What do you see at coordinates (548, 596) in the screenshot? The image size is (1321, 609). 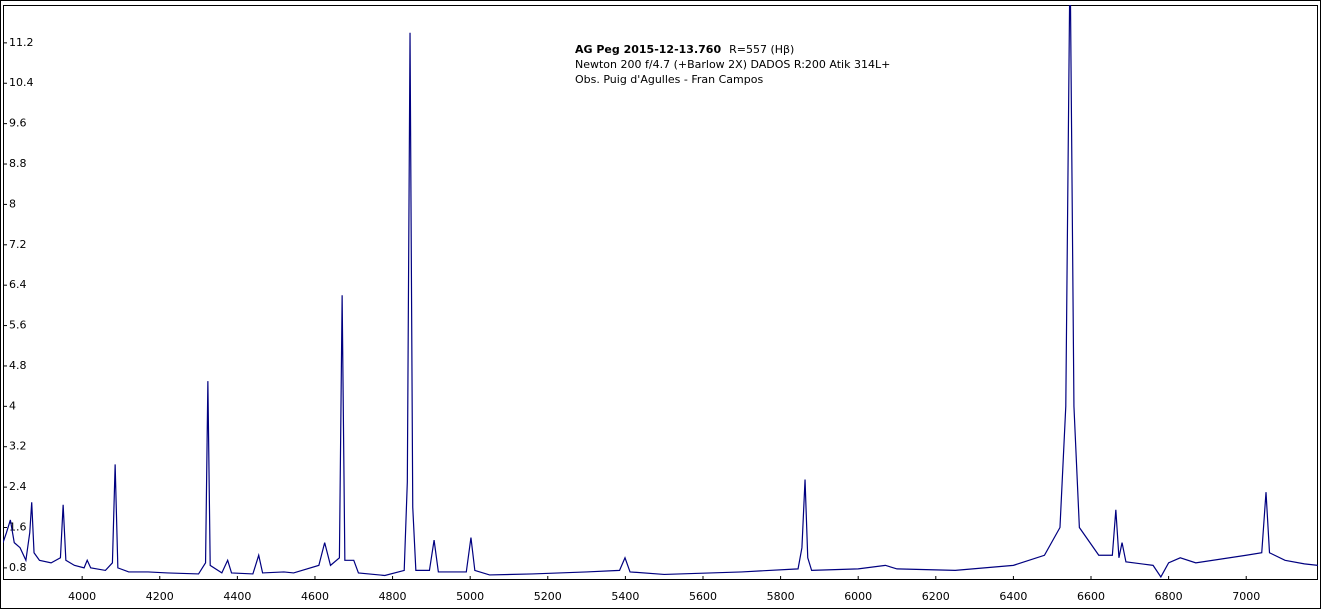 I see `x-tick-label: 5200` at bounding box center [548, 596].